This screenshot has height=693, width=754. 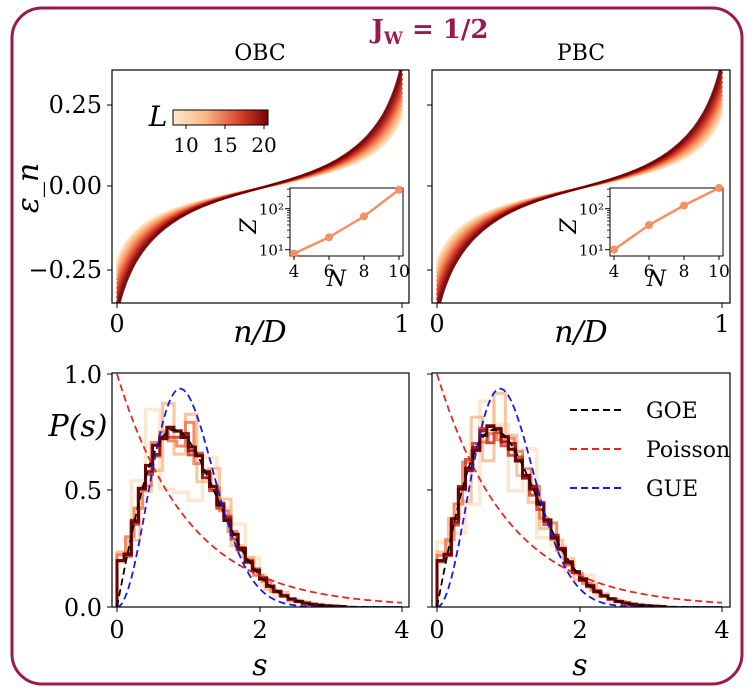 I want to click on ytick-label: −0.25, so click(x=65, y=270).